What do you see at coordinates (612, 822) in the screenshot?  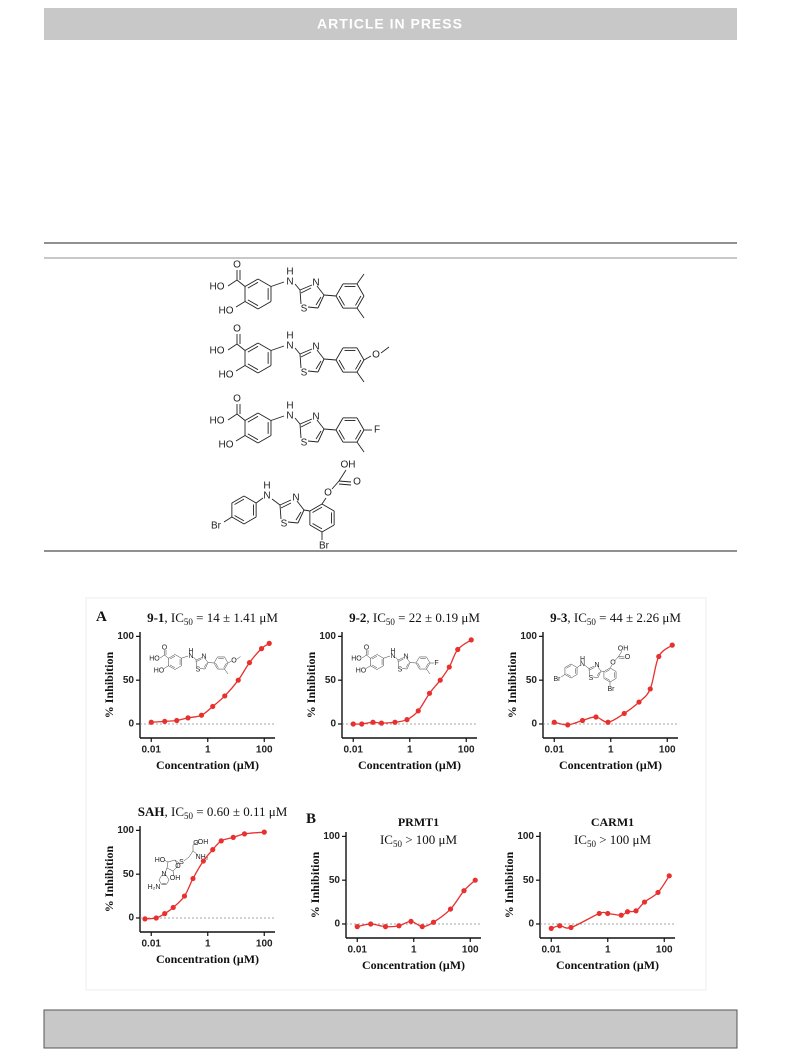 I see `chart-title: CARM1` at bounding box center [612, 822].